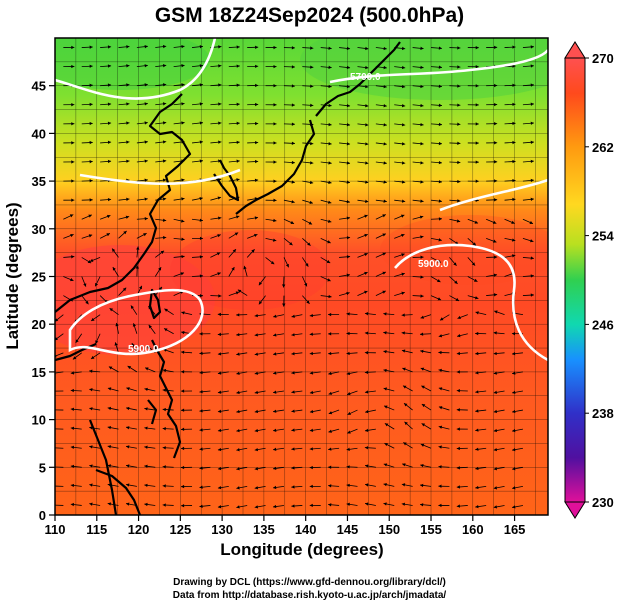 The width and height of the screenshot is (619, 605). What do you see at coordinates (222, 529) in the screenshot?
I see `x-tick-label: 130` at bounding box center [222, 529].